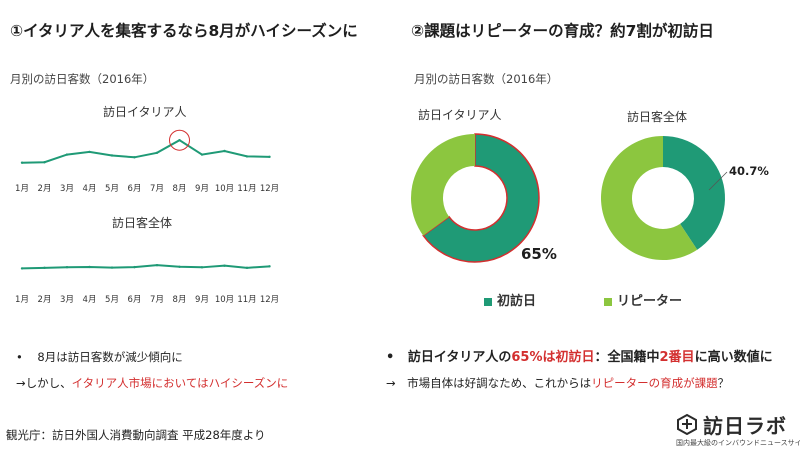 This screenshot has height=450, width=800. I want to click on donut-chart-italy, so click(475, 198).